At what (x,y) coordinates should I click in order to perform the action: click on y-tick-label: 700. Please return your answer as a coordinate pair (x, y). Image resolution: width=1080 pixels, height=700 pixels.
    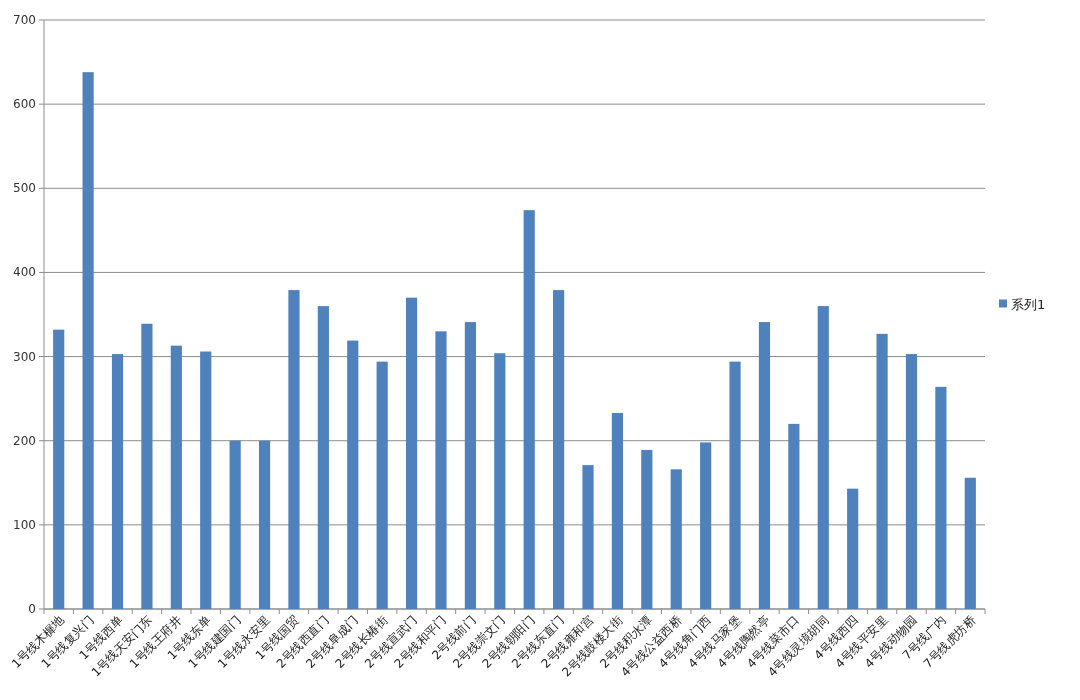
    Looking at the image, I should click on (24, 20).